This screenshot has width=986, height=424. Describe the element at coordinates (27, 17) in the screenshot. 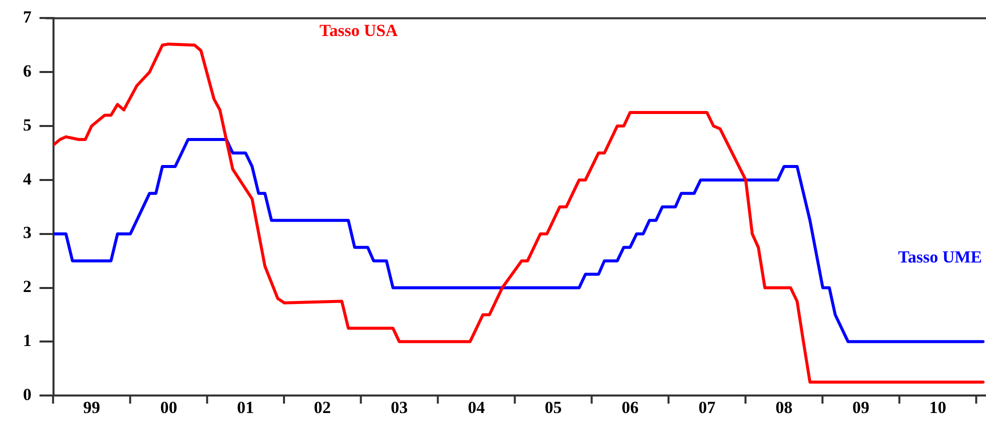

I see `y-tick-label: 7` at that location.